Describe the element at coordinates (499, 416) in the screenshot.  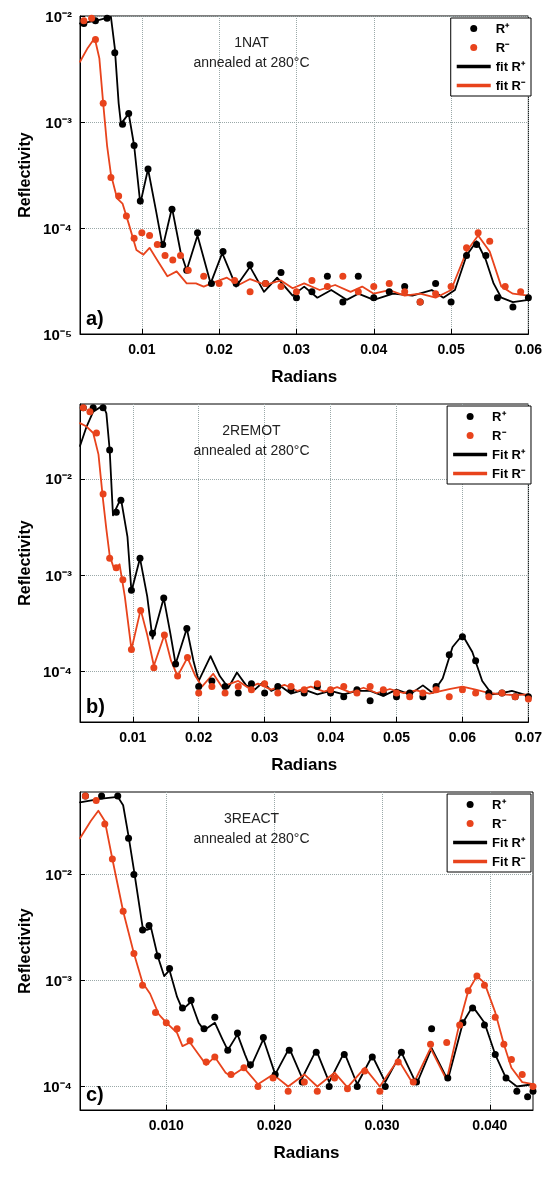
I see `legend-label: R⁺` at that location.